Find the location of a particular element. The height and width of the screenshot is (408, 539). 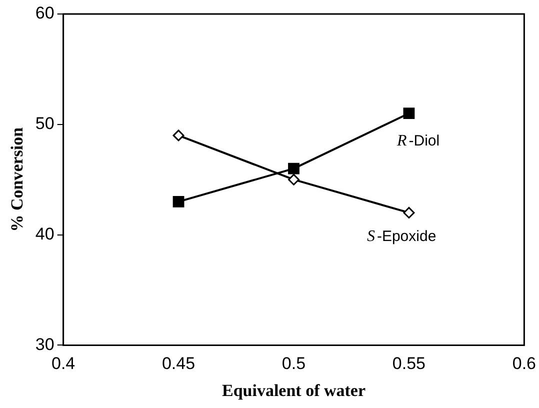

y-tick-label: 40 is located at coordinates (44, 234).